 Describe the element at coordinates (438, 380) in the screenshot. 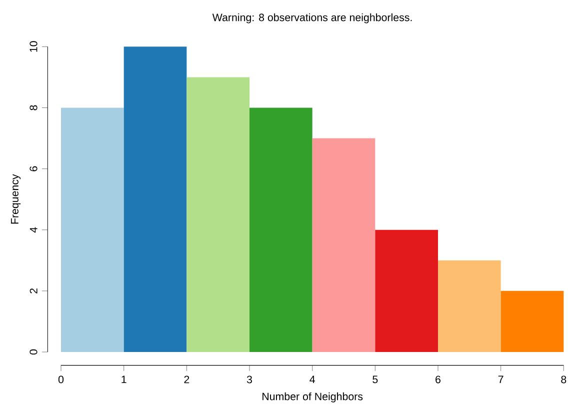

I see `x-tick-label: 6` at that location.